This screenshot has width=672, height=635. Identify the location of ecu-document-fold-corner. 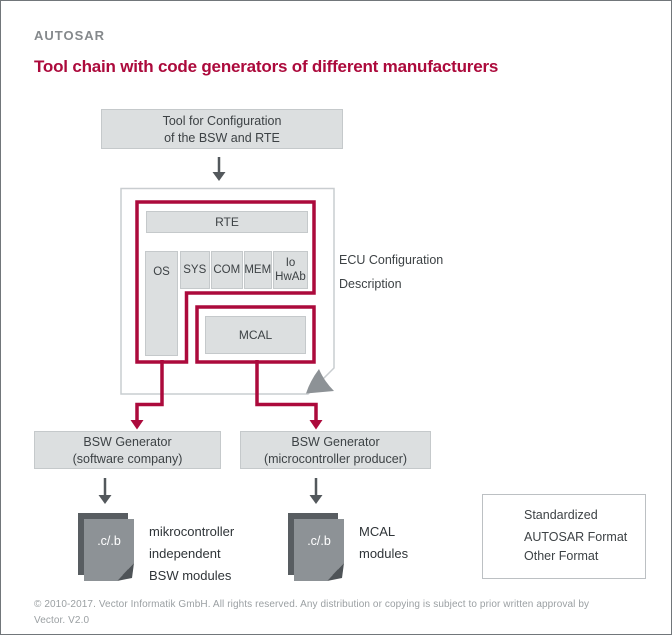
(320, 381).